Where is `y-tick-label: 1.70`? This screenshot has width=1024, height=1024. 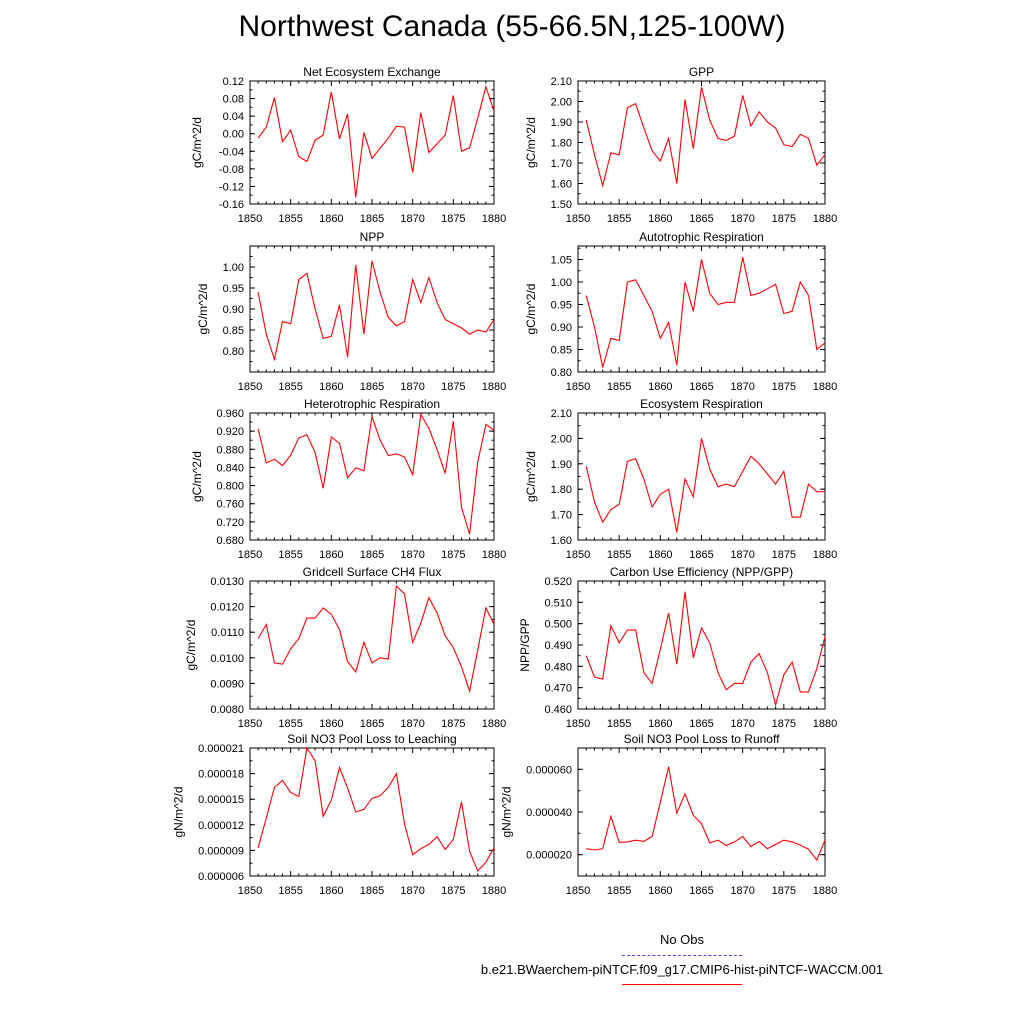 y-tick-label: 1.70 is located at coordinates (561, 164).